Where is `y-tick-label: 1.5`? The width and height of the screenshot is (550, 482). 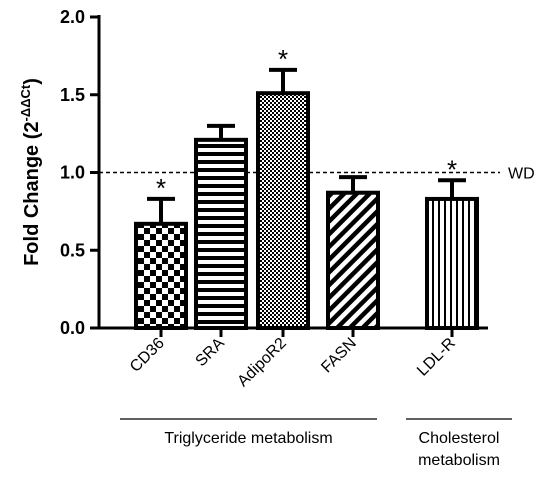
y-tick-label: 1.5 is located at coordinates (72, 95).